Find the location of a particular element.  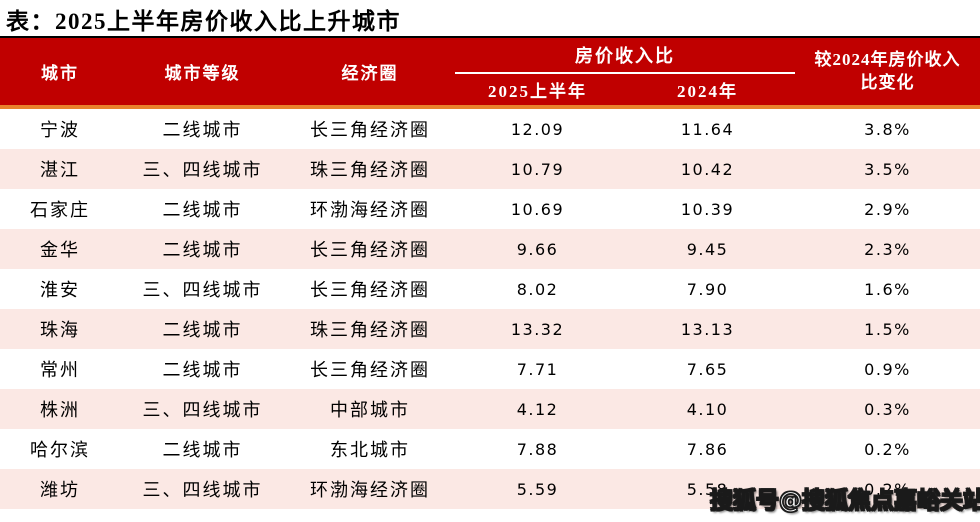

cell-ratio-2024: 10.39 is located at coordinates (707, 209).